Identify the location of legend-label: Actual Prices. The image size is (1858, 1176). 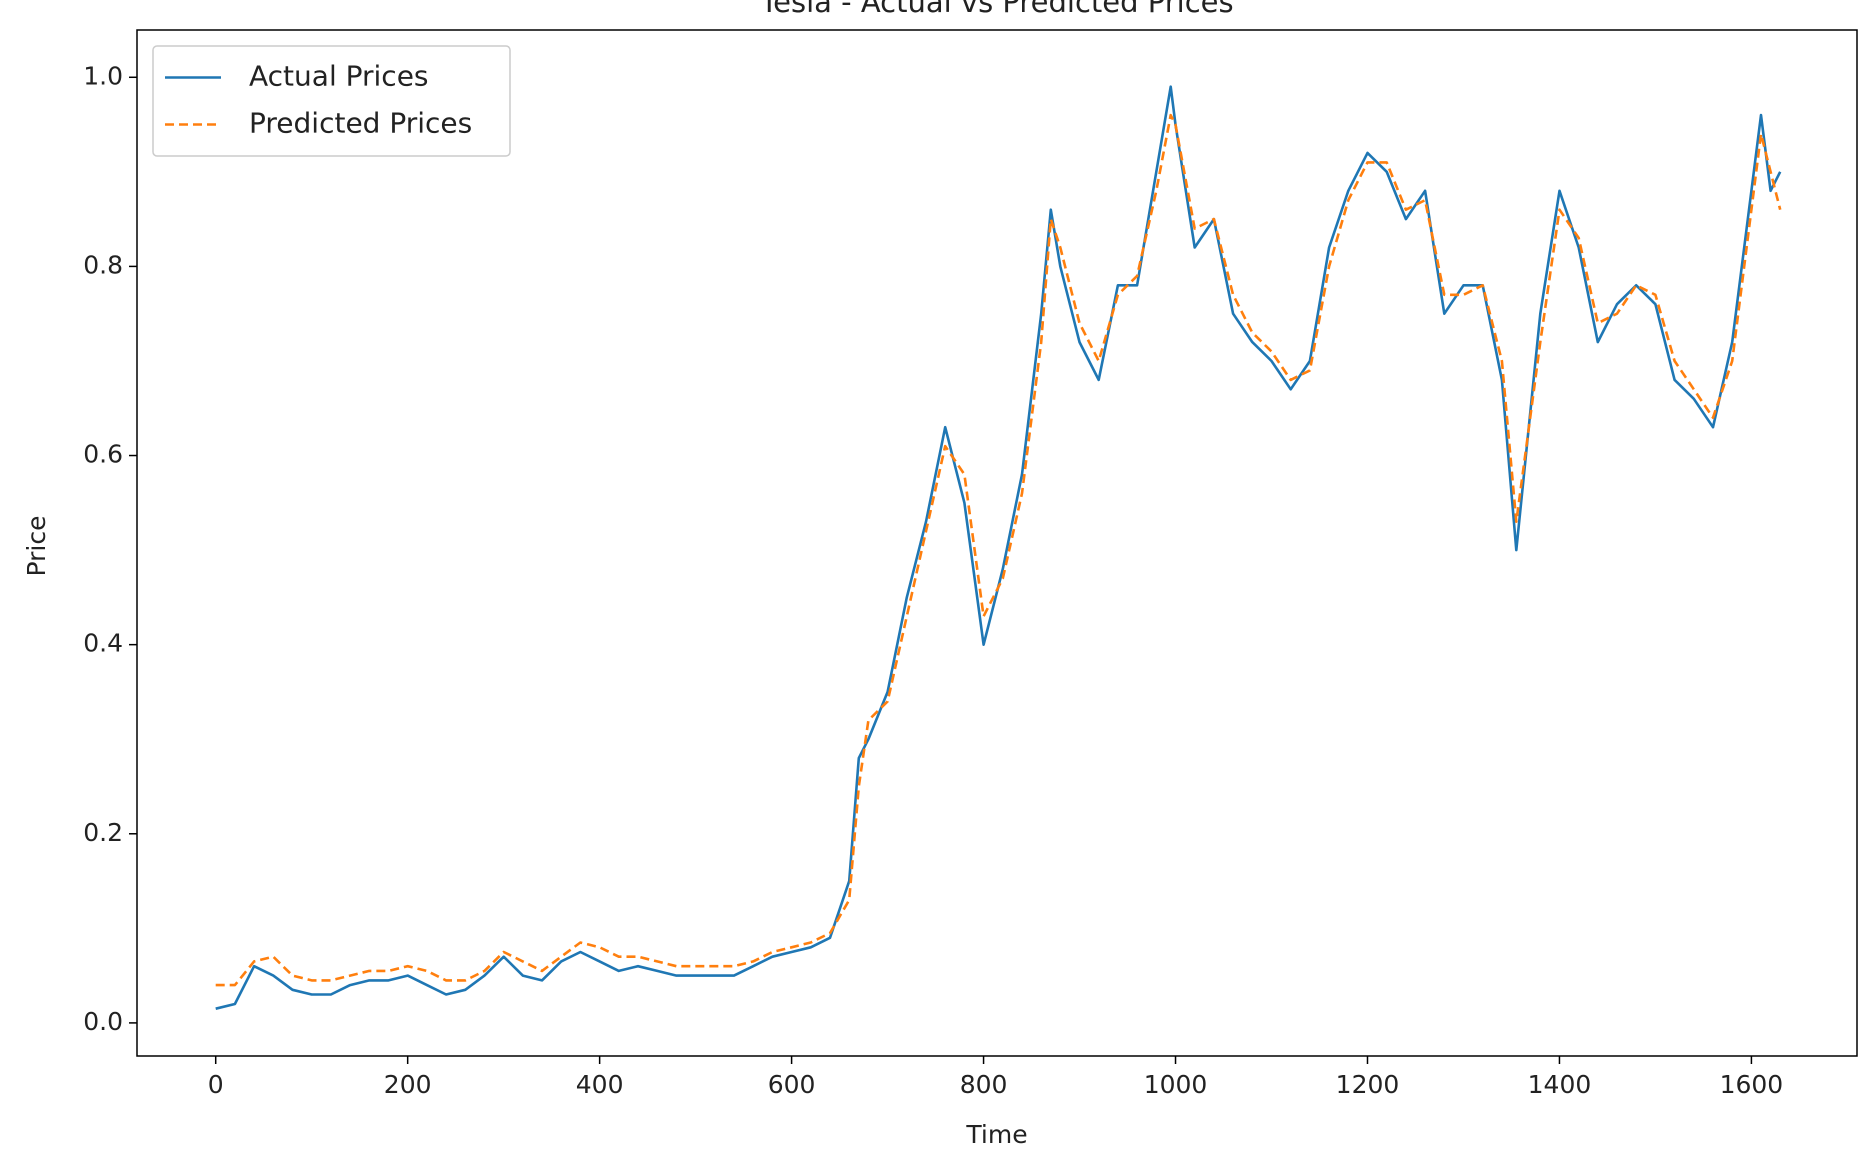
(339, 76).